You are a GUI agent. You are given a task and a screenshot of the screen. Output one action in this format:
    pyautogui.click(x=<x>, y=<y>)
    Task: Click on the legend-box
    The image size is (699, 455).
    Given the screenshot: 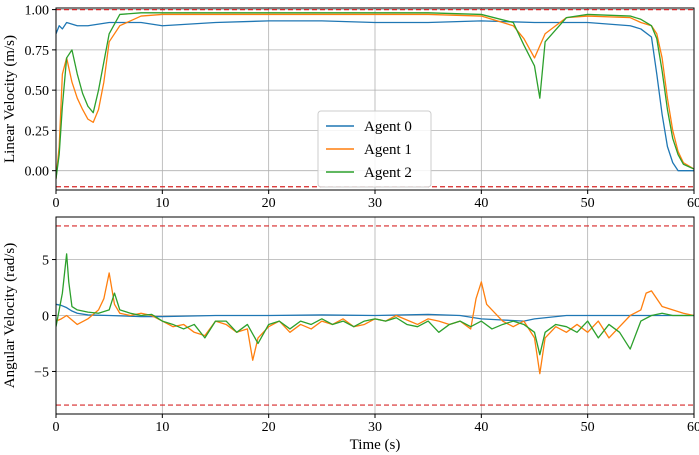 What is the action you would take?
    pyautogui.click(x=374, y=149)
    